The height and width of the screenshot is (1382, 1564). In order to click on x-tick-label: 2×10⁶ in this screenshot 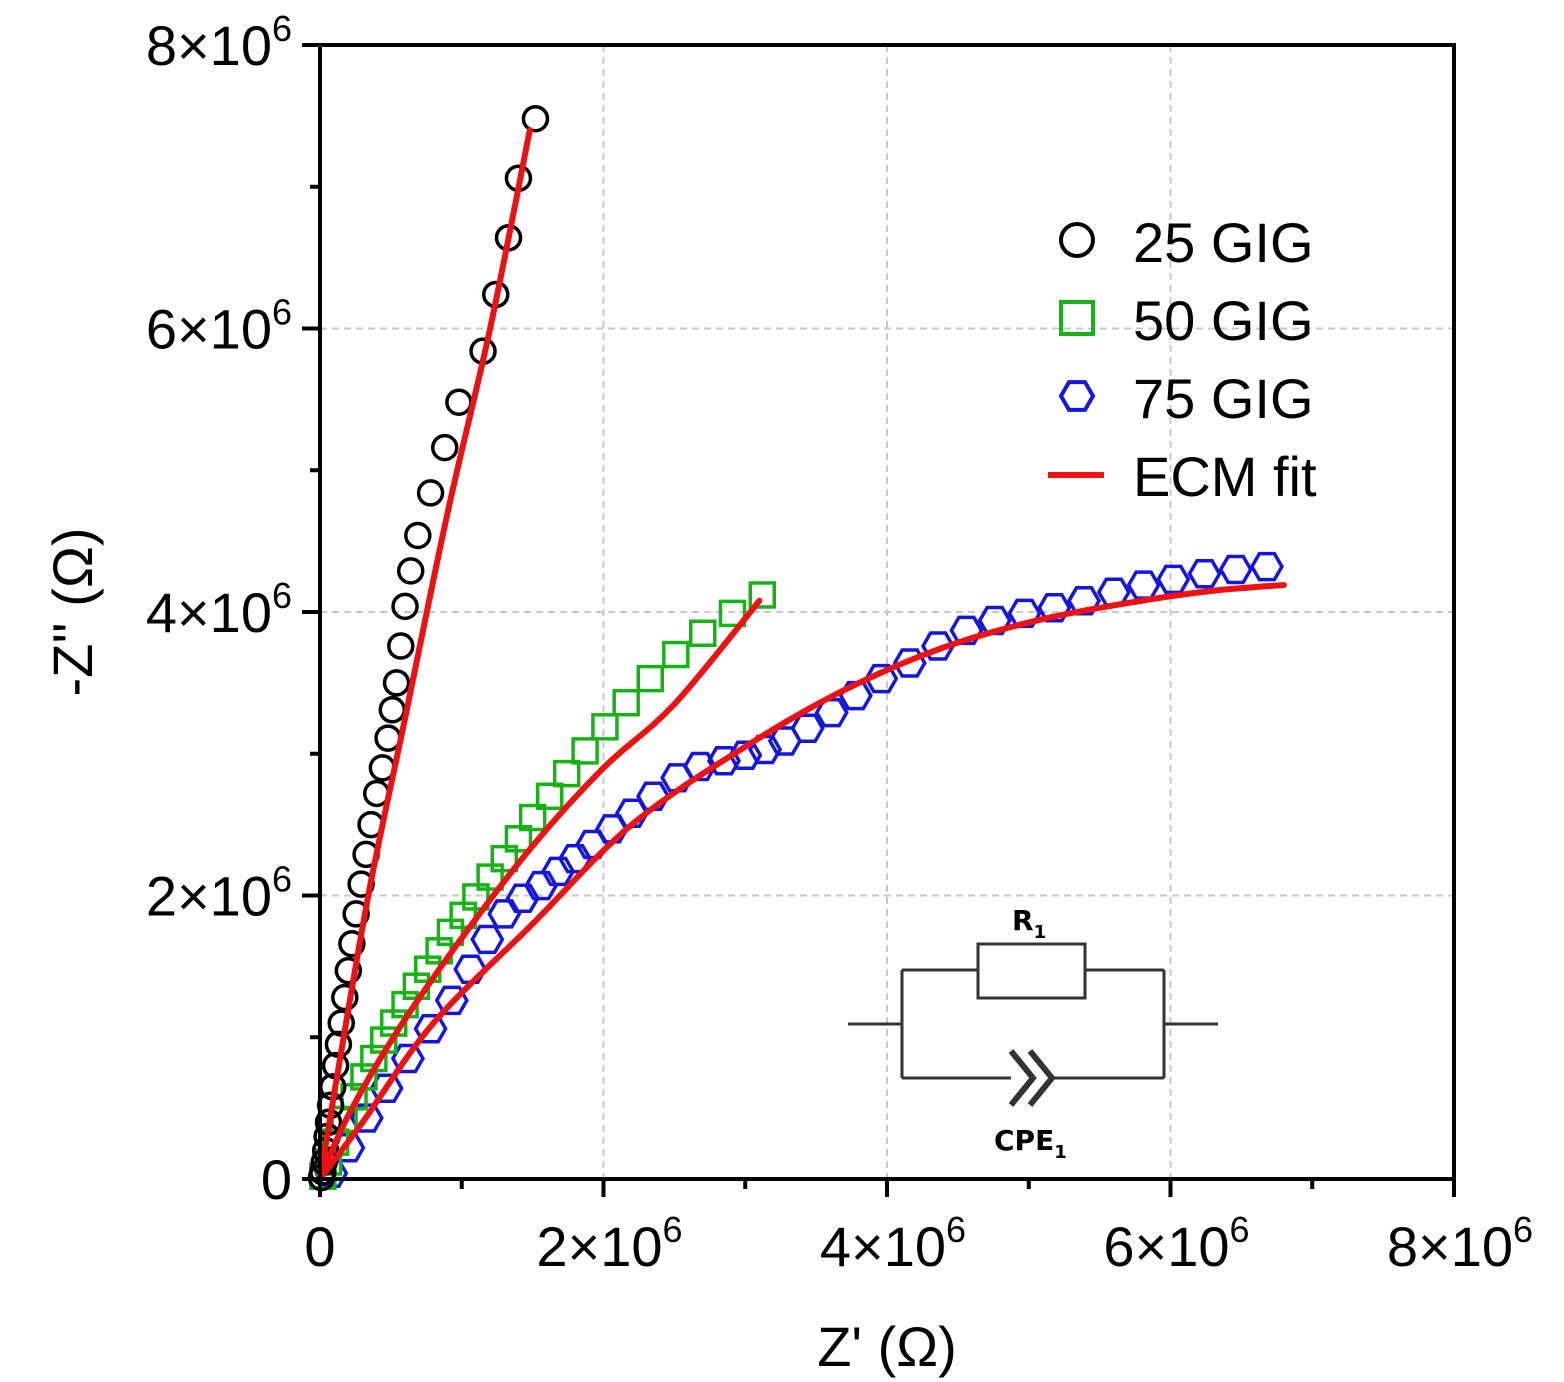, I will do `click(609, 1243)`.